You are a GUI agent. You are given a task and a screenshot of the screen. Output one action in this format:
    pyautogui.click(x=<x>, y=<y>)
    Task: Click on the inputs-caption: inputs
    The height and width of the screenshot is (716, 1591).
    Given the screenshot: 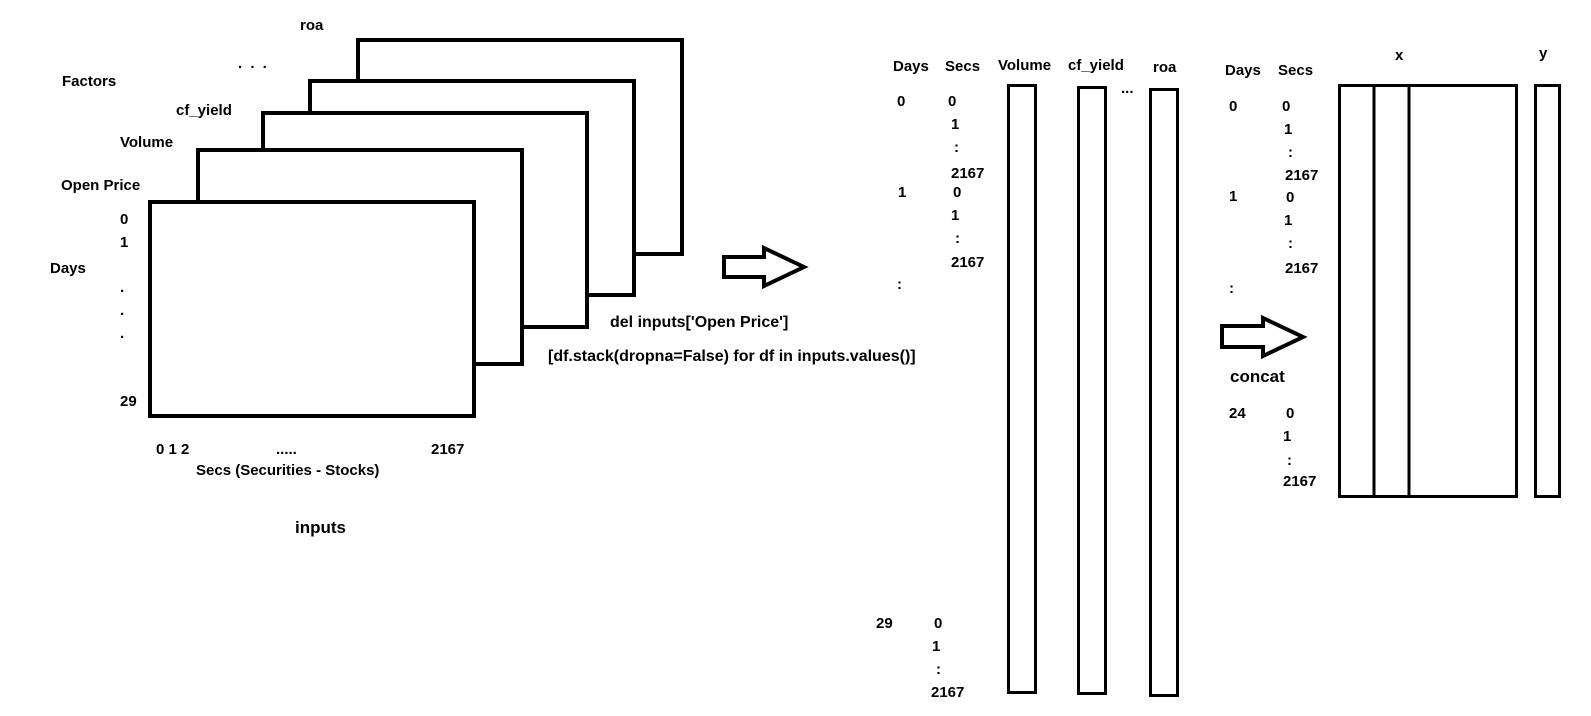 What is the action you would take?
    pyautogui.click(x=320, y=527)
    